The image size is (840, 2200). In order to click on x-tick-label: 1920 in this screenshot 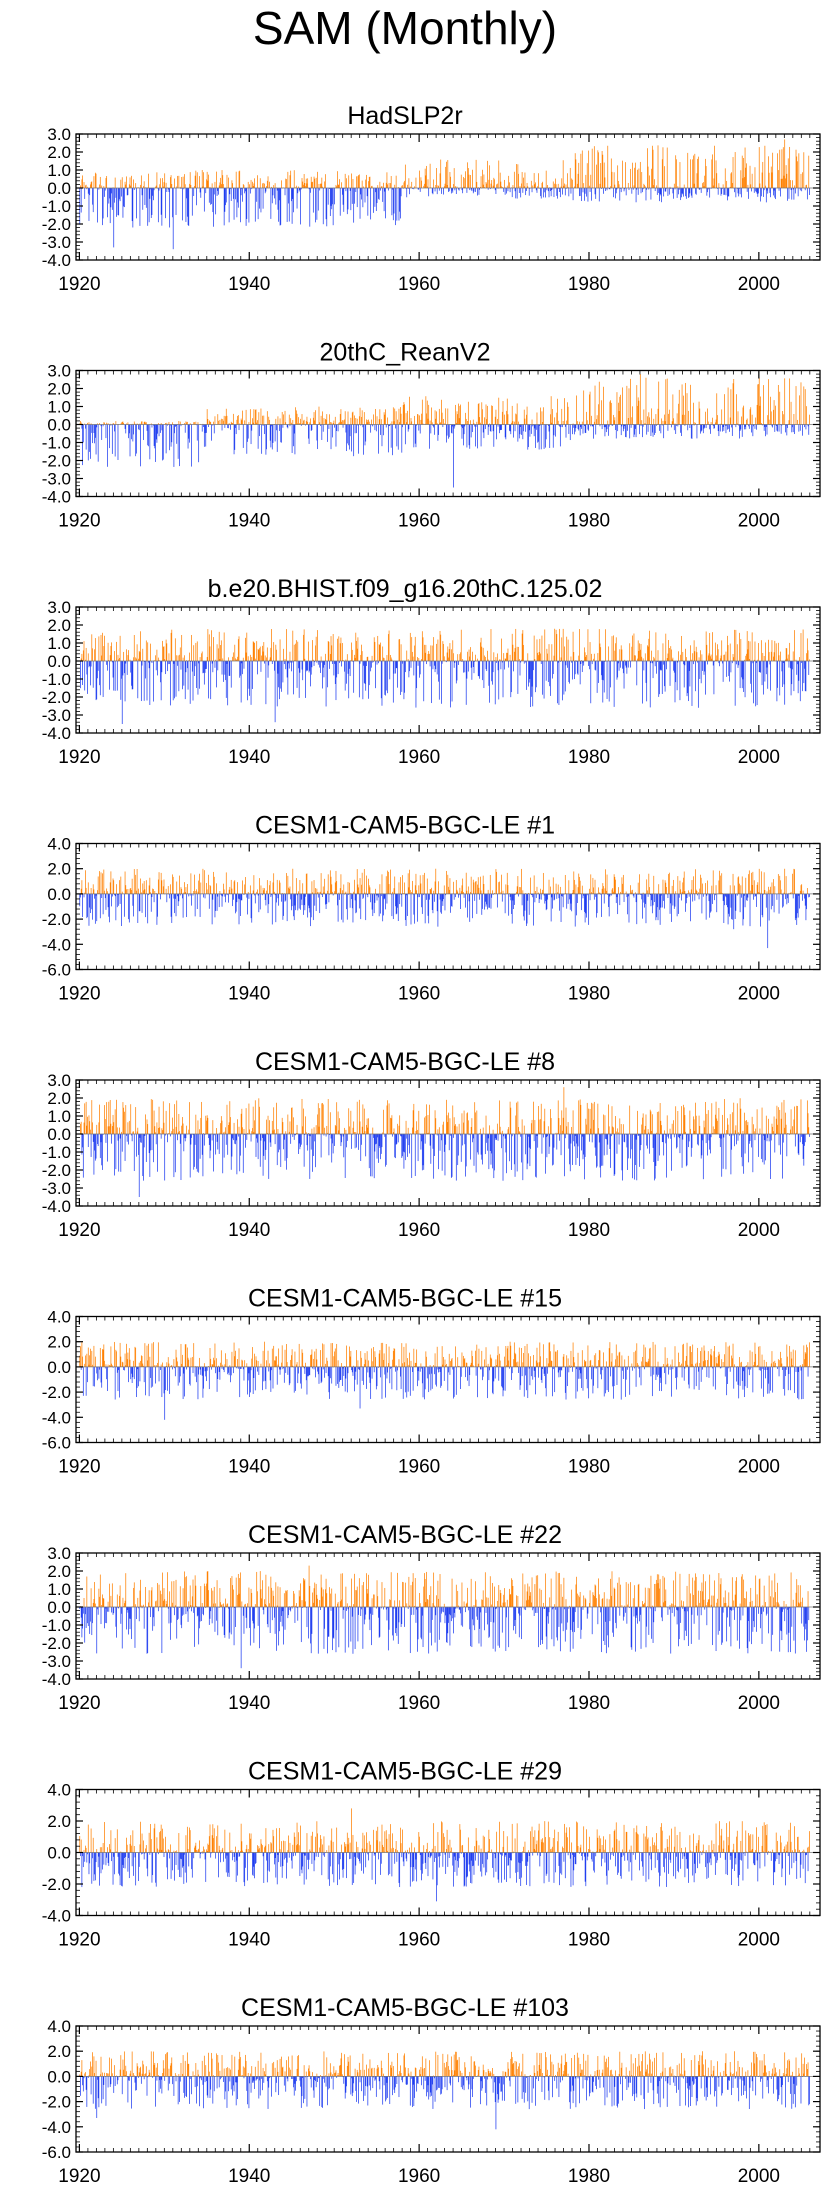, I will do `click(79, 994)`.